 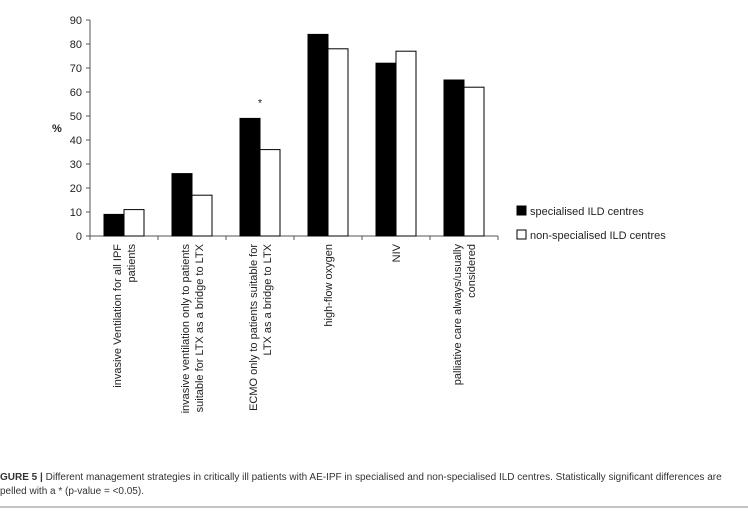 I want to click on caption-line-2: pelled with a * (p-value = <0.05)., so click(x=72, y=491).